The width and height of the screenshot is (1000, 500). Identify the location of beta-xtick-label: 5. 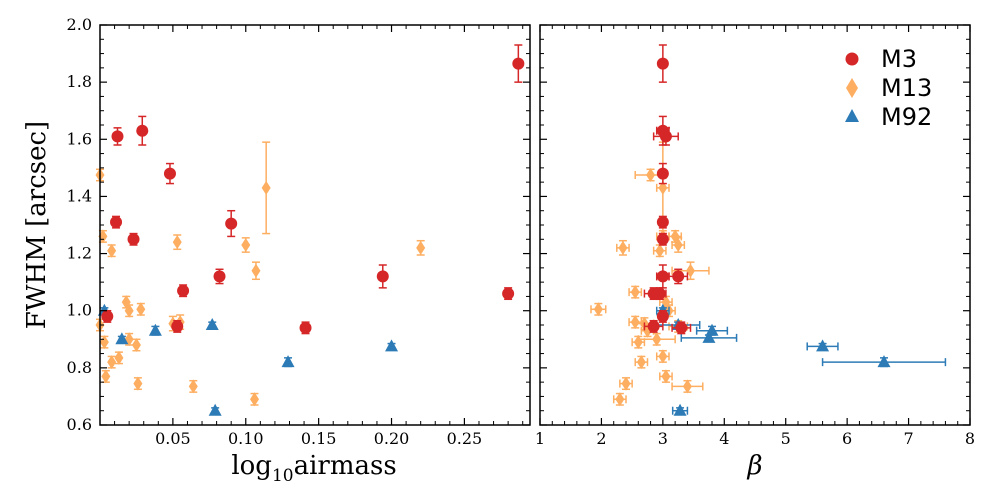
(786, 438).